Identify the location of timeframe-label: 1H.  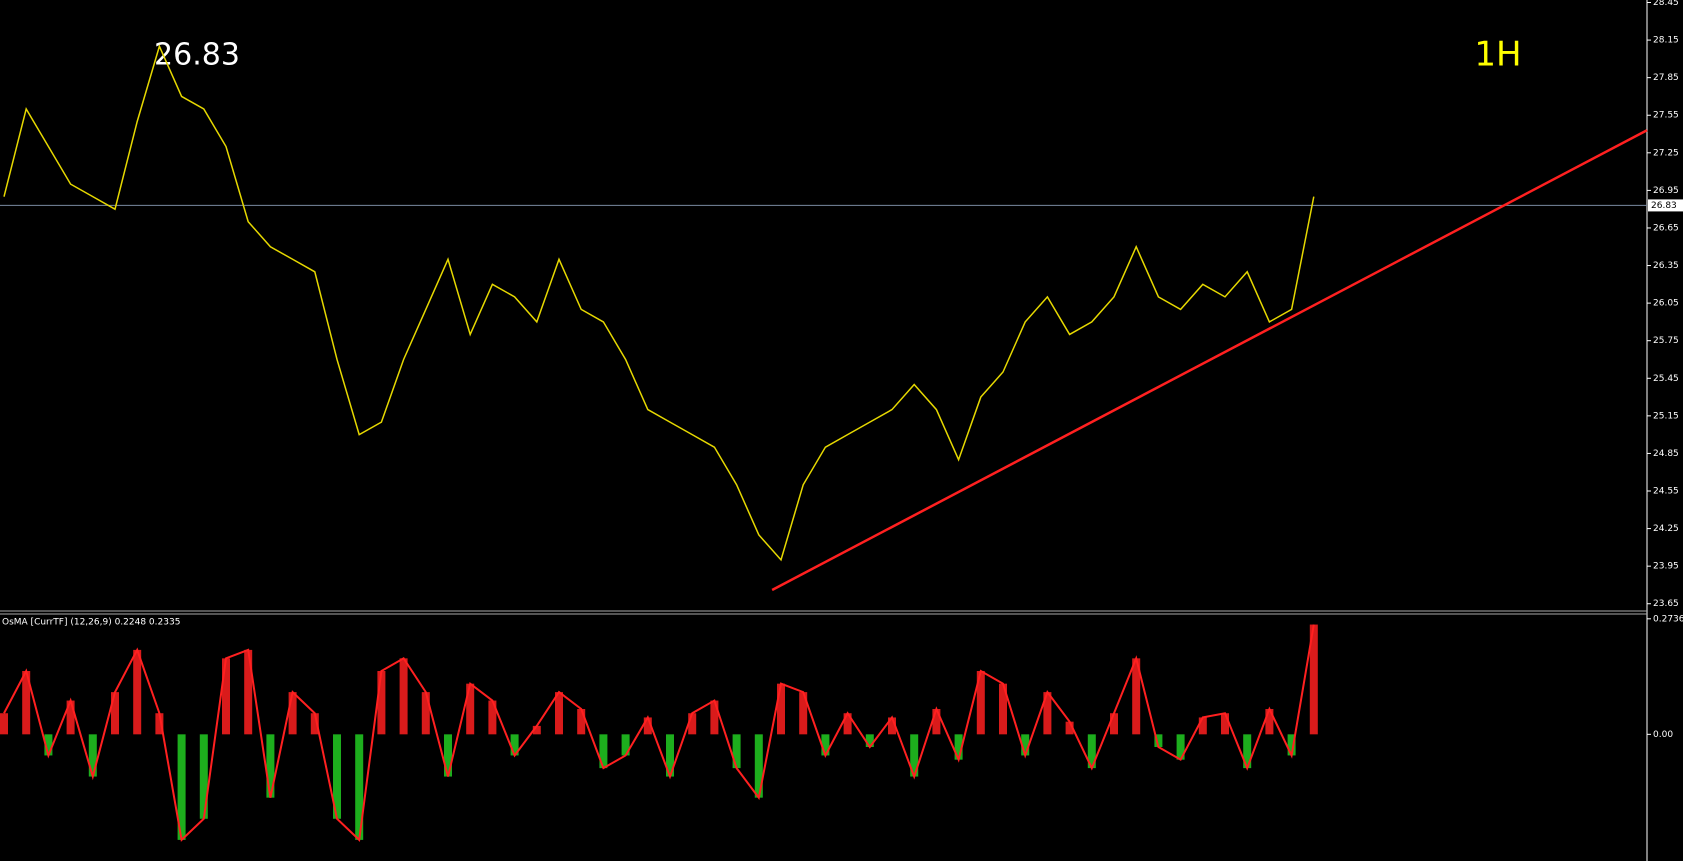
(1497, 55).